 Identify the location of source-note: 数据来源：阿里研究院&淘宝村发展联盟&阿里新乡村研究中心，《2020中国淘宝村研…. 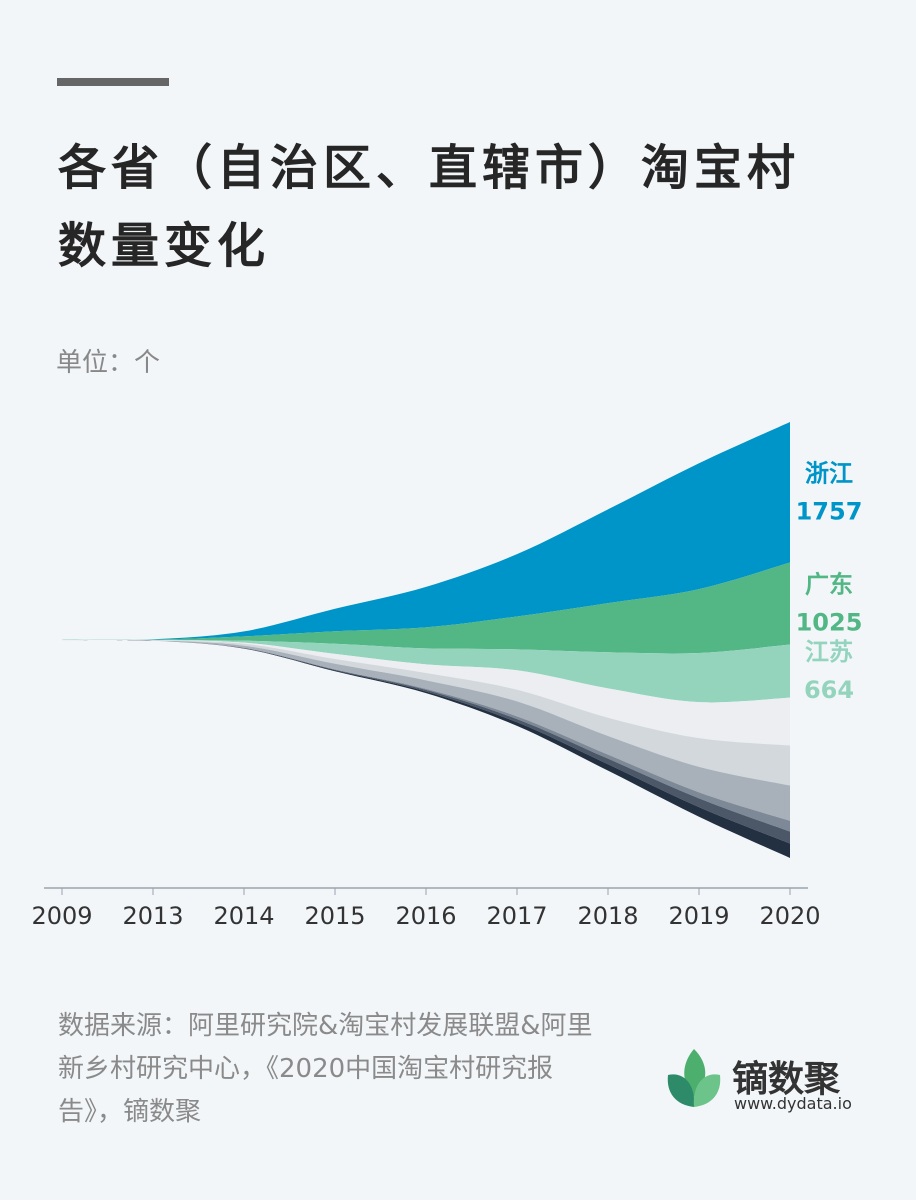
(325, 1069).